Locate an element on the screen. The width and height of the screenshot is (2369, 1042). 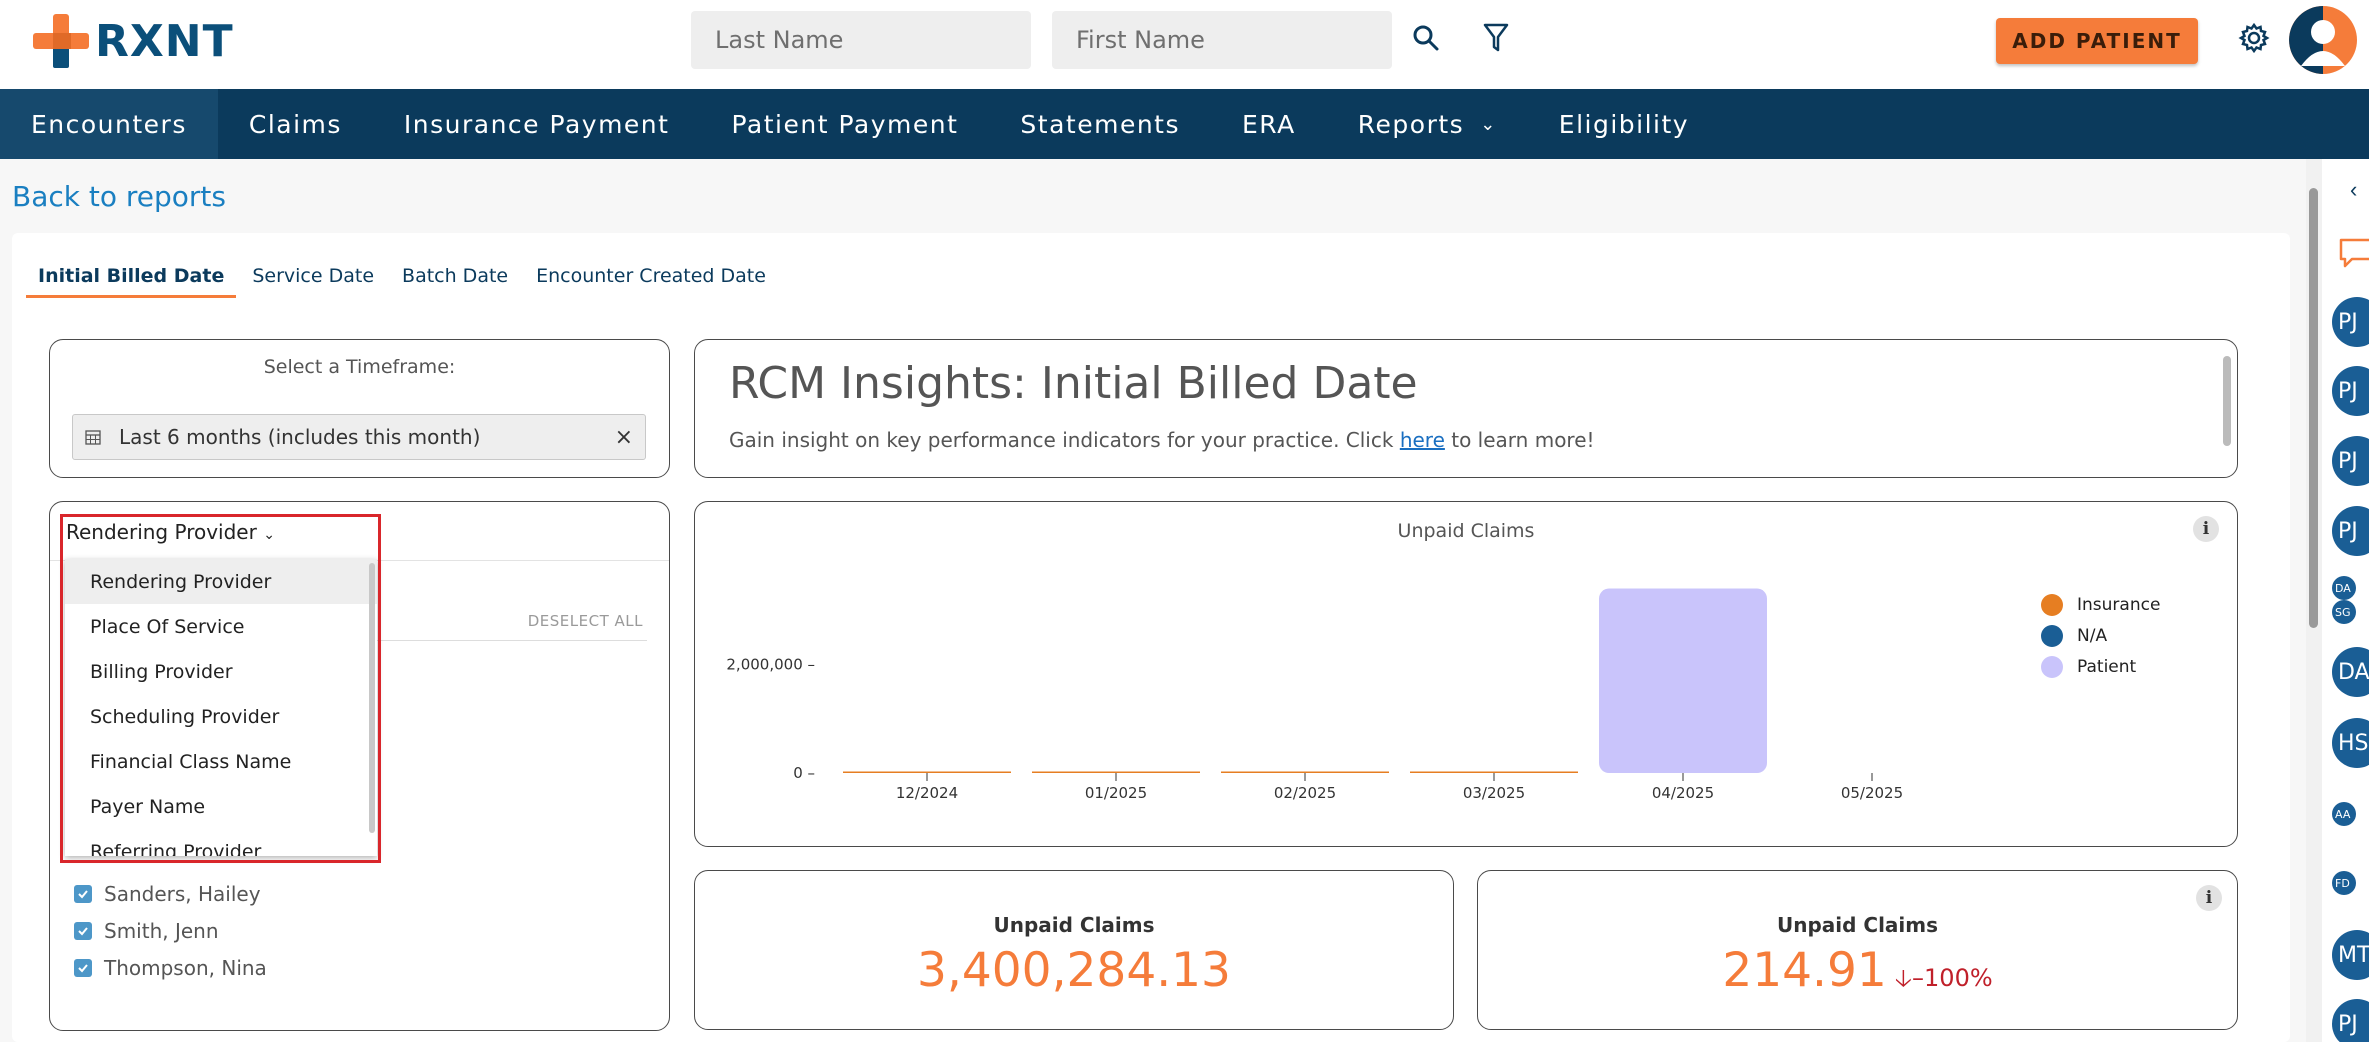
kpi-card-change: i Unpaid Claims 214.91 🡣–100% is located at coordinates (1857, 950).